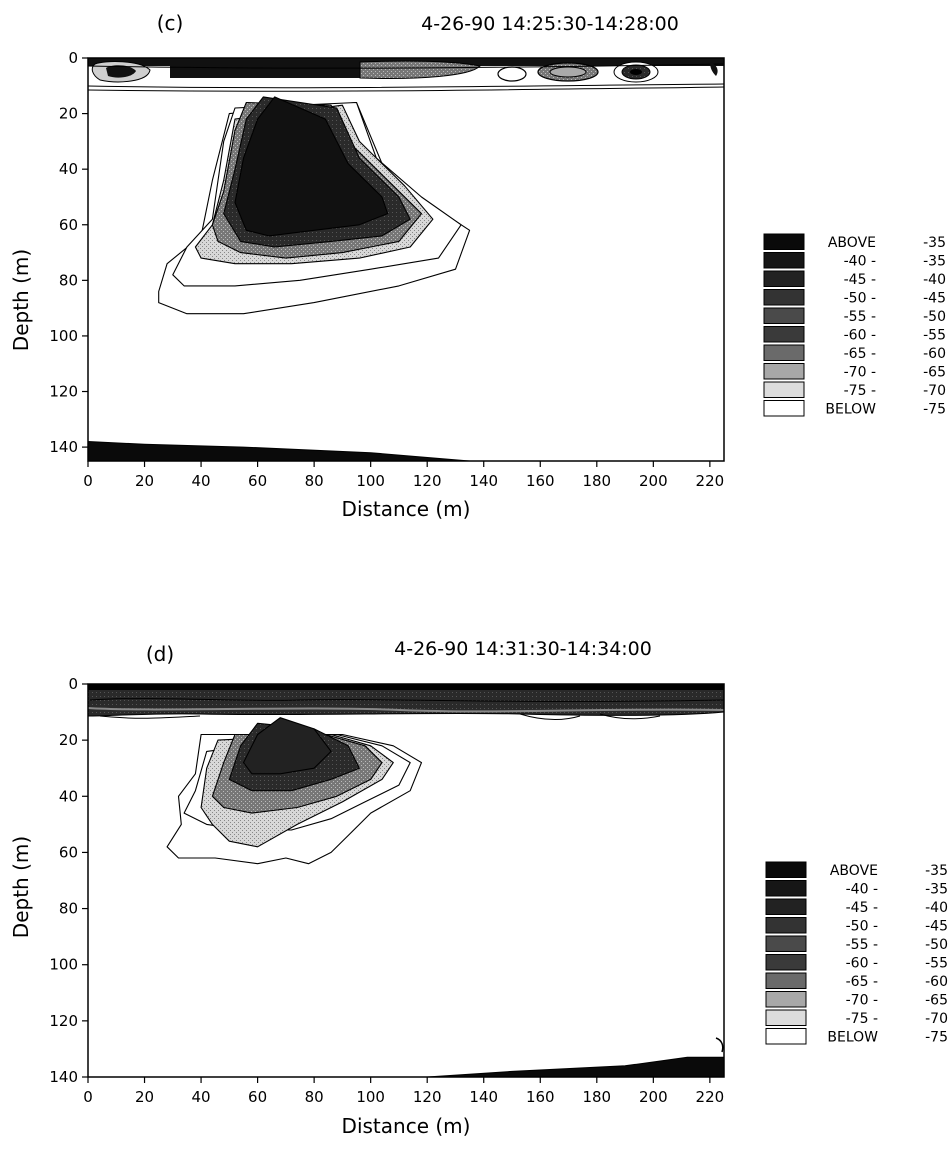 This screenshot has height=1149, width=952. What do you see at coordinates (710, 481) in the screenshot?
I see `x-tick-label: 220` at bounding box center [710, 481].